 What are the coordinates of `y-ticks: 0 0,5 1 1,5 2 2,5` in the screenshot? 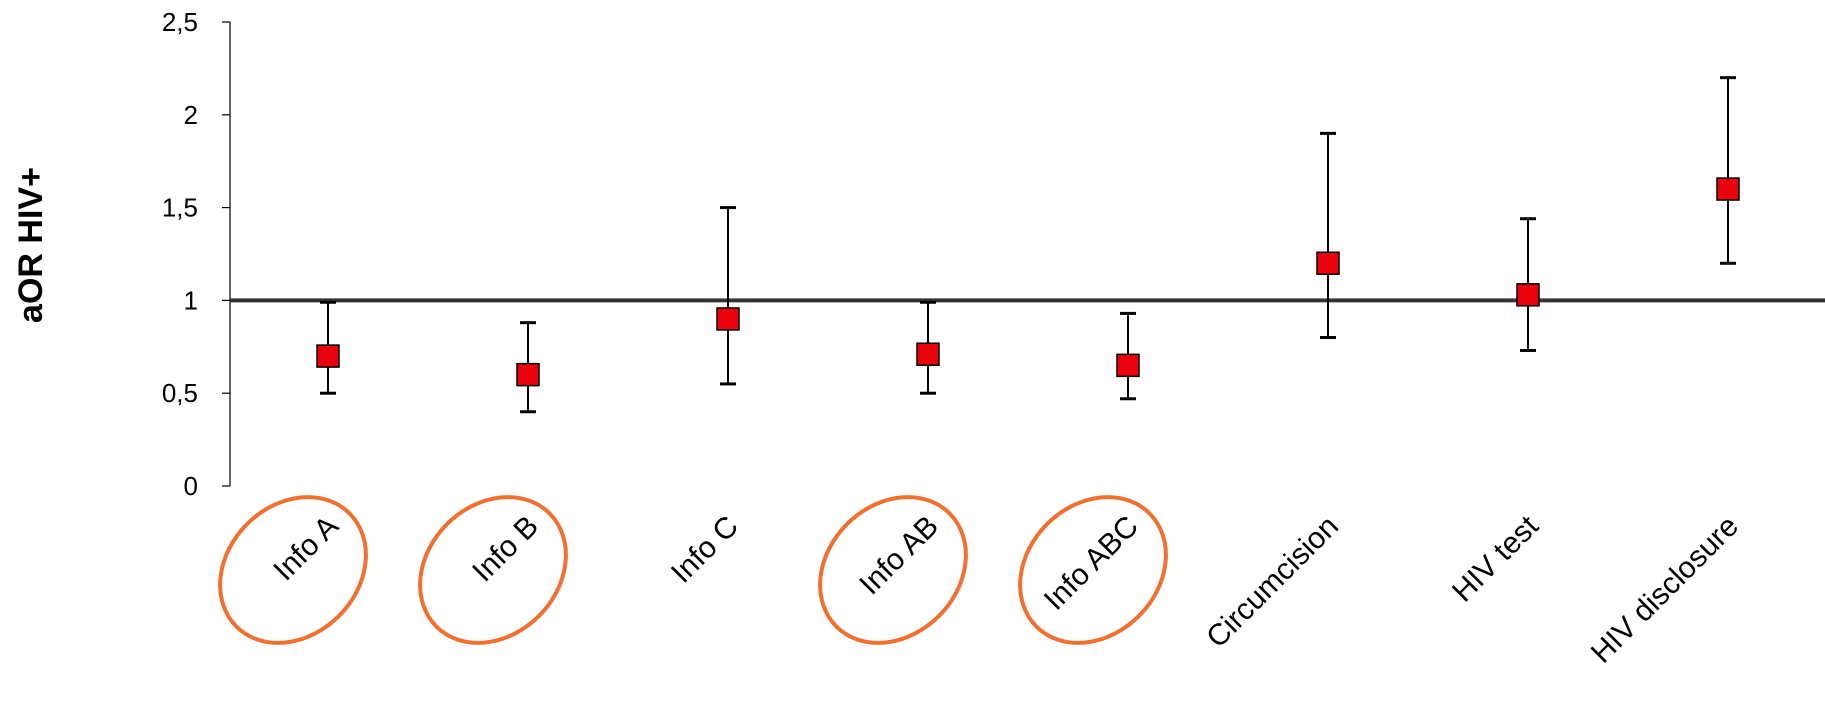 It's located at (196, 254).